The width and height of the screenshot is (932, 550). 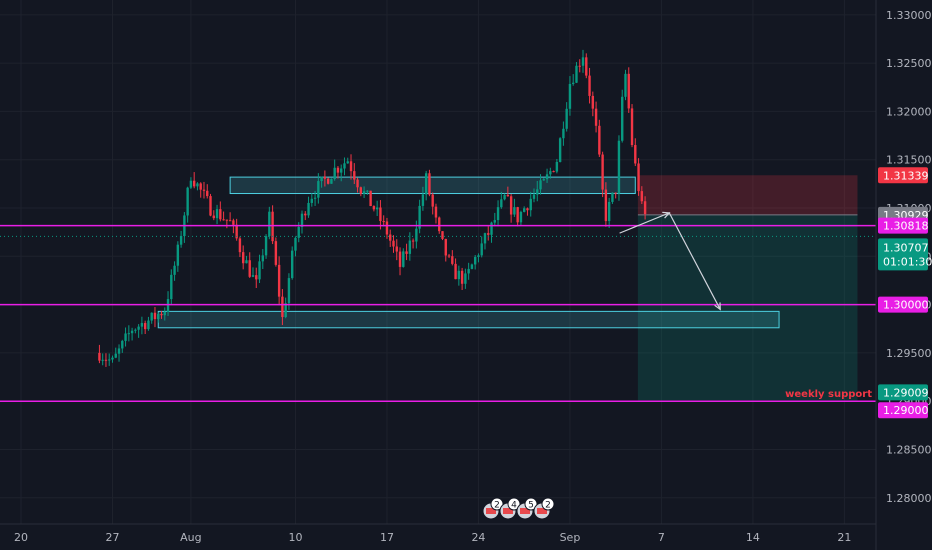 What do you see at coordinates (670, 261) in the screenshot?
I see `projection-arrow` at bounding box center [670, 261].